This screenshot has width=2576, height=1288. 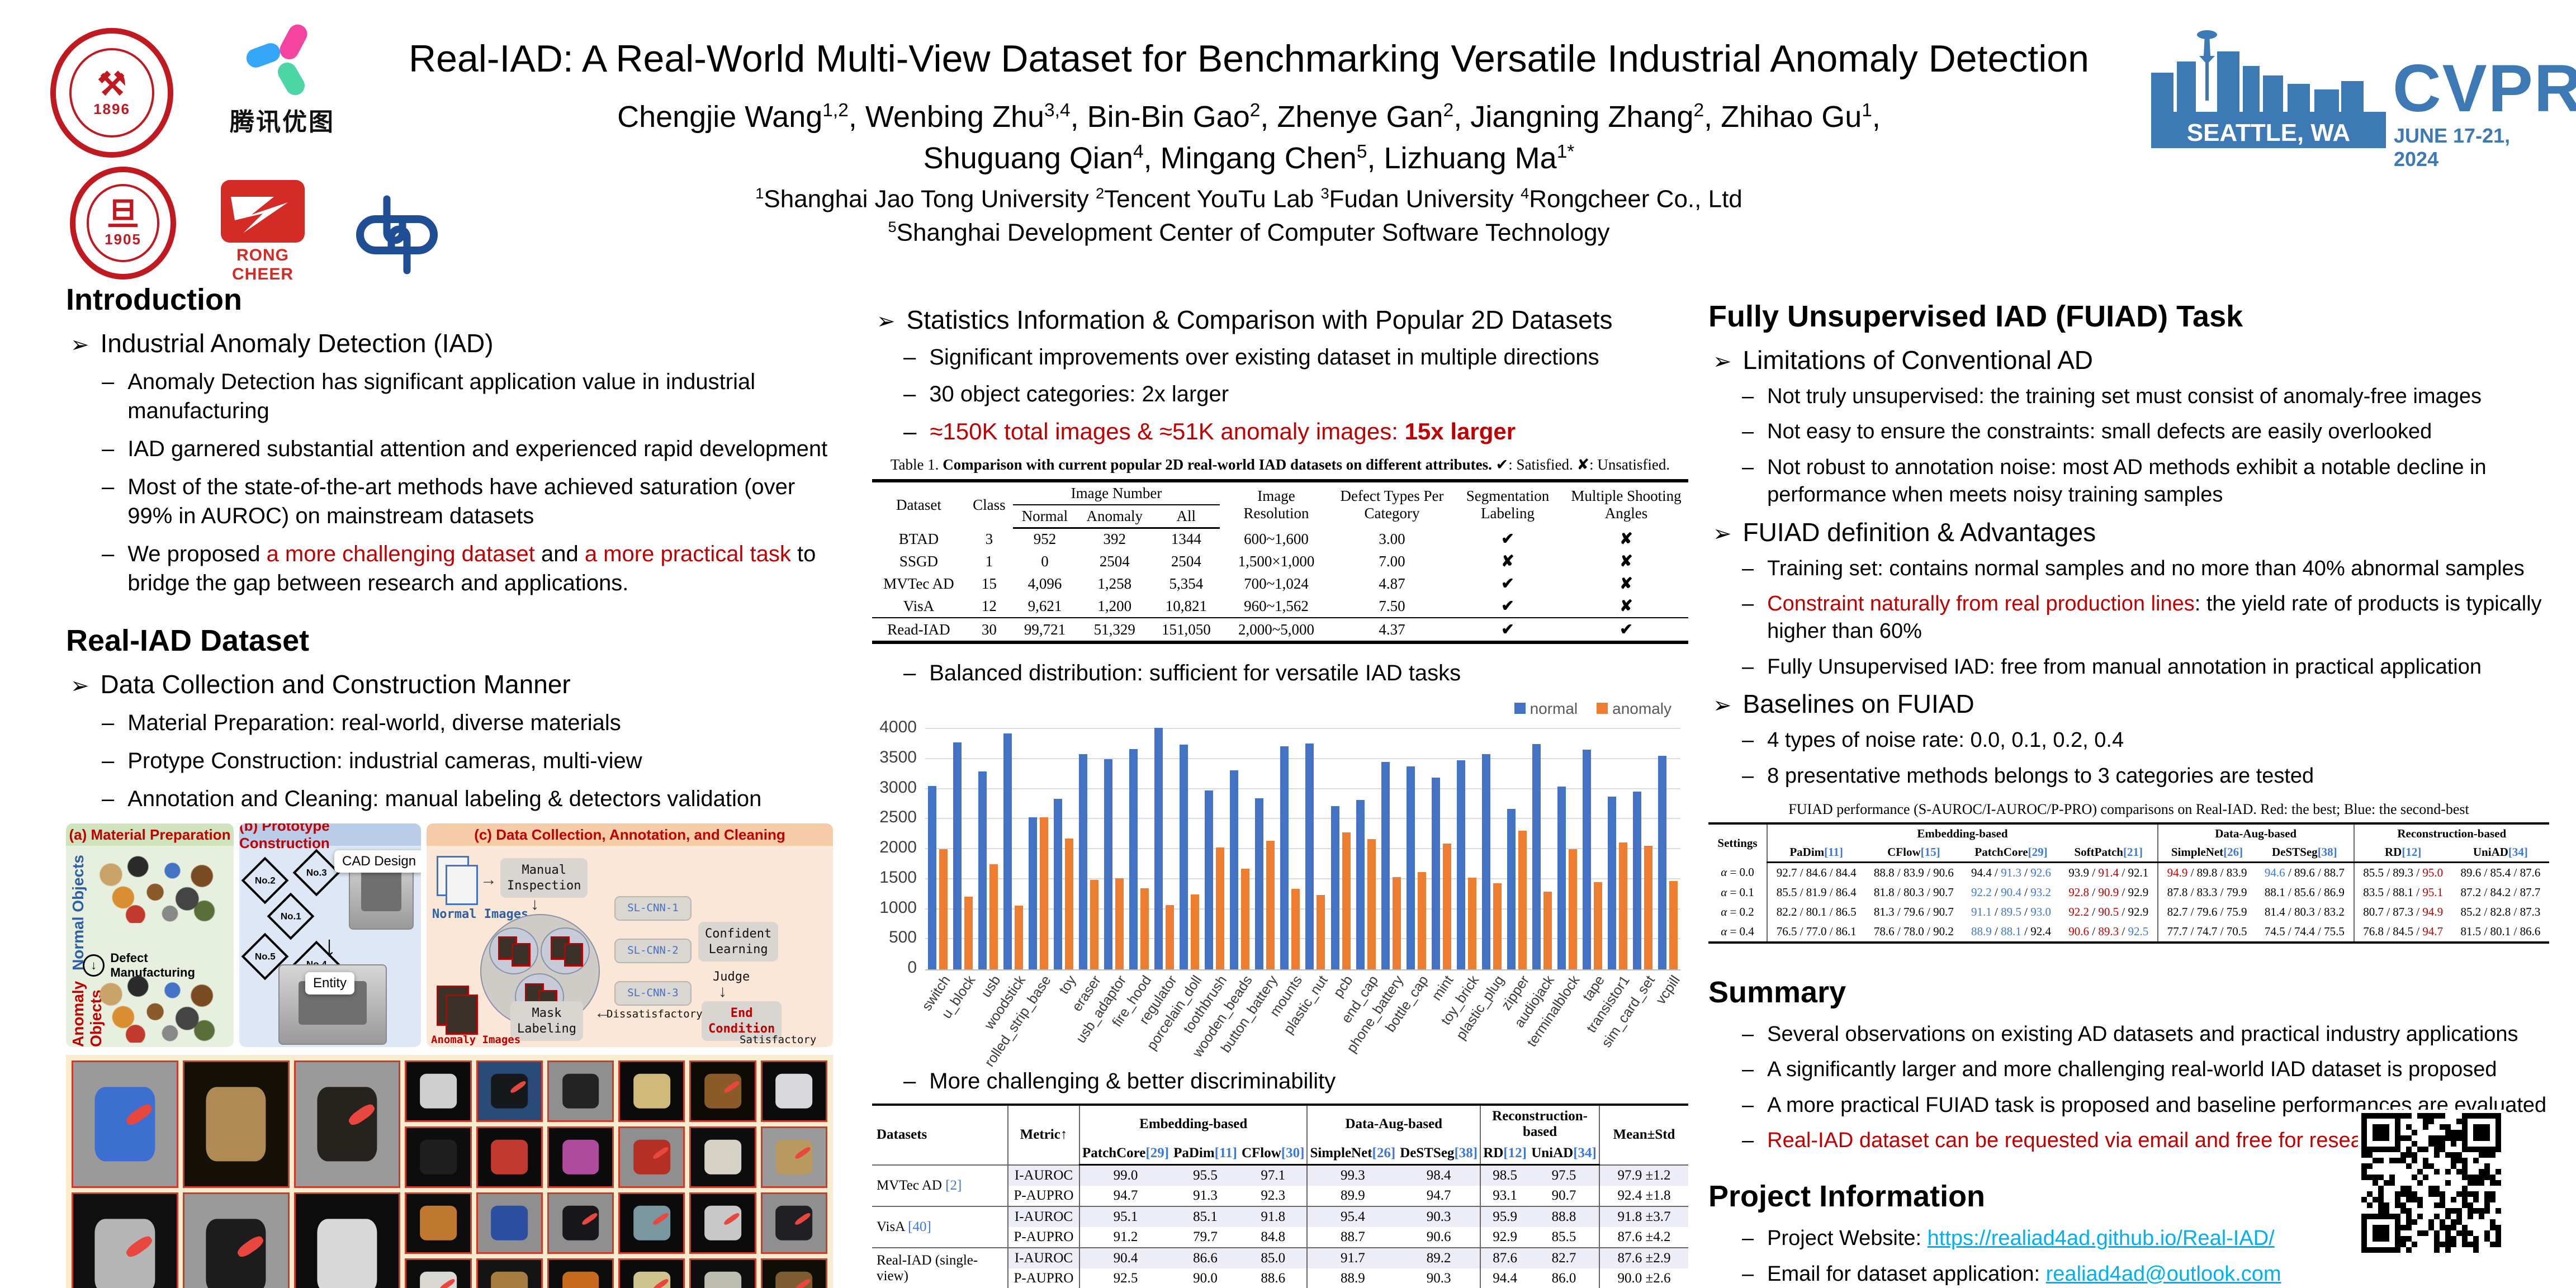 What do you see at coordinates (1394, 1124) in the screenshot?
I see `bench-group-dataaug: Data-Aug-based` at bounding box center [1394, 1124].